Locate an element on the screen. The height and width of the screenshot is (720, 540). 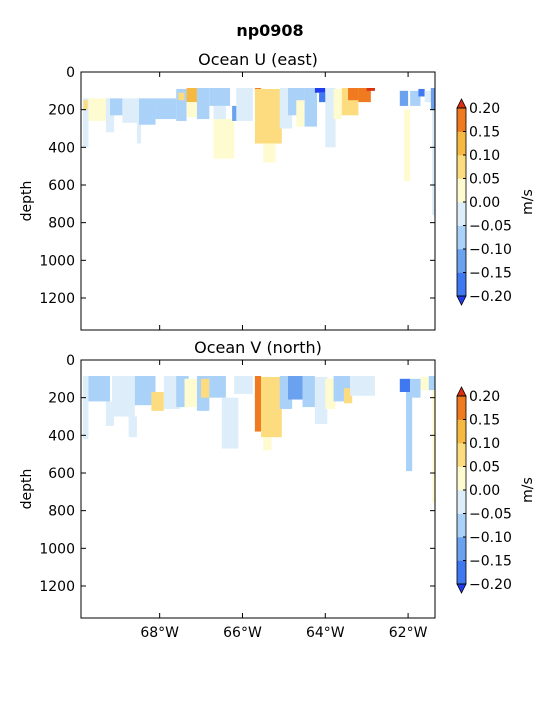
colorbar-label: m/s is located at coordinates (528, 490).